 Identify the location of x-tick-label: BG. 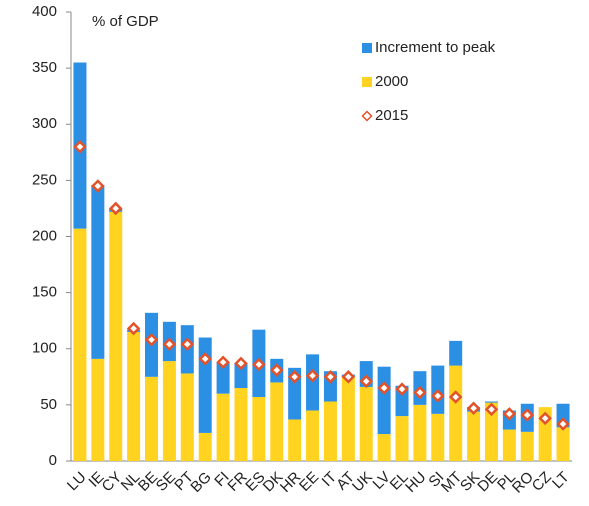
(200, 482).